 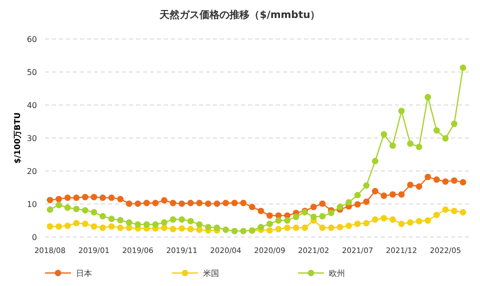 I want to click on y-tick-label: 30, so click(x=31, y=138).